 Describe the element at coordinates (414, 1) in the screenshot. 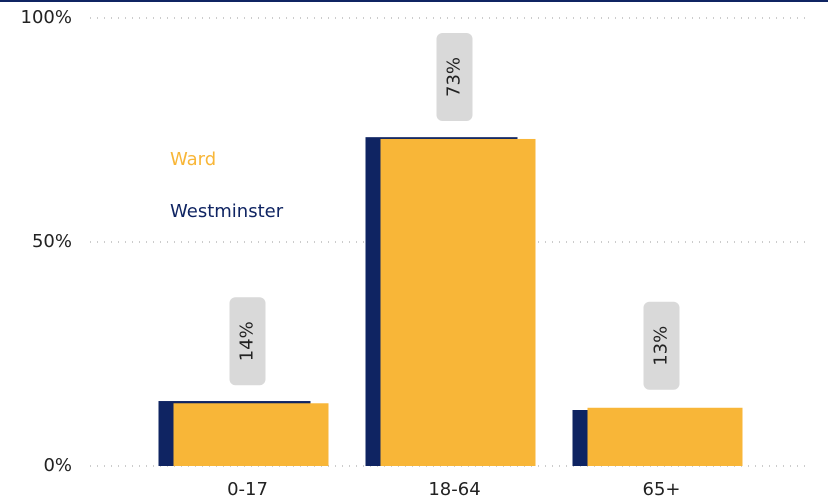

I see `top-border` at that location.